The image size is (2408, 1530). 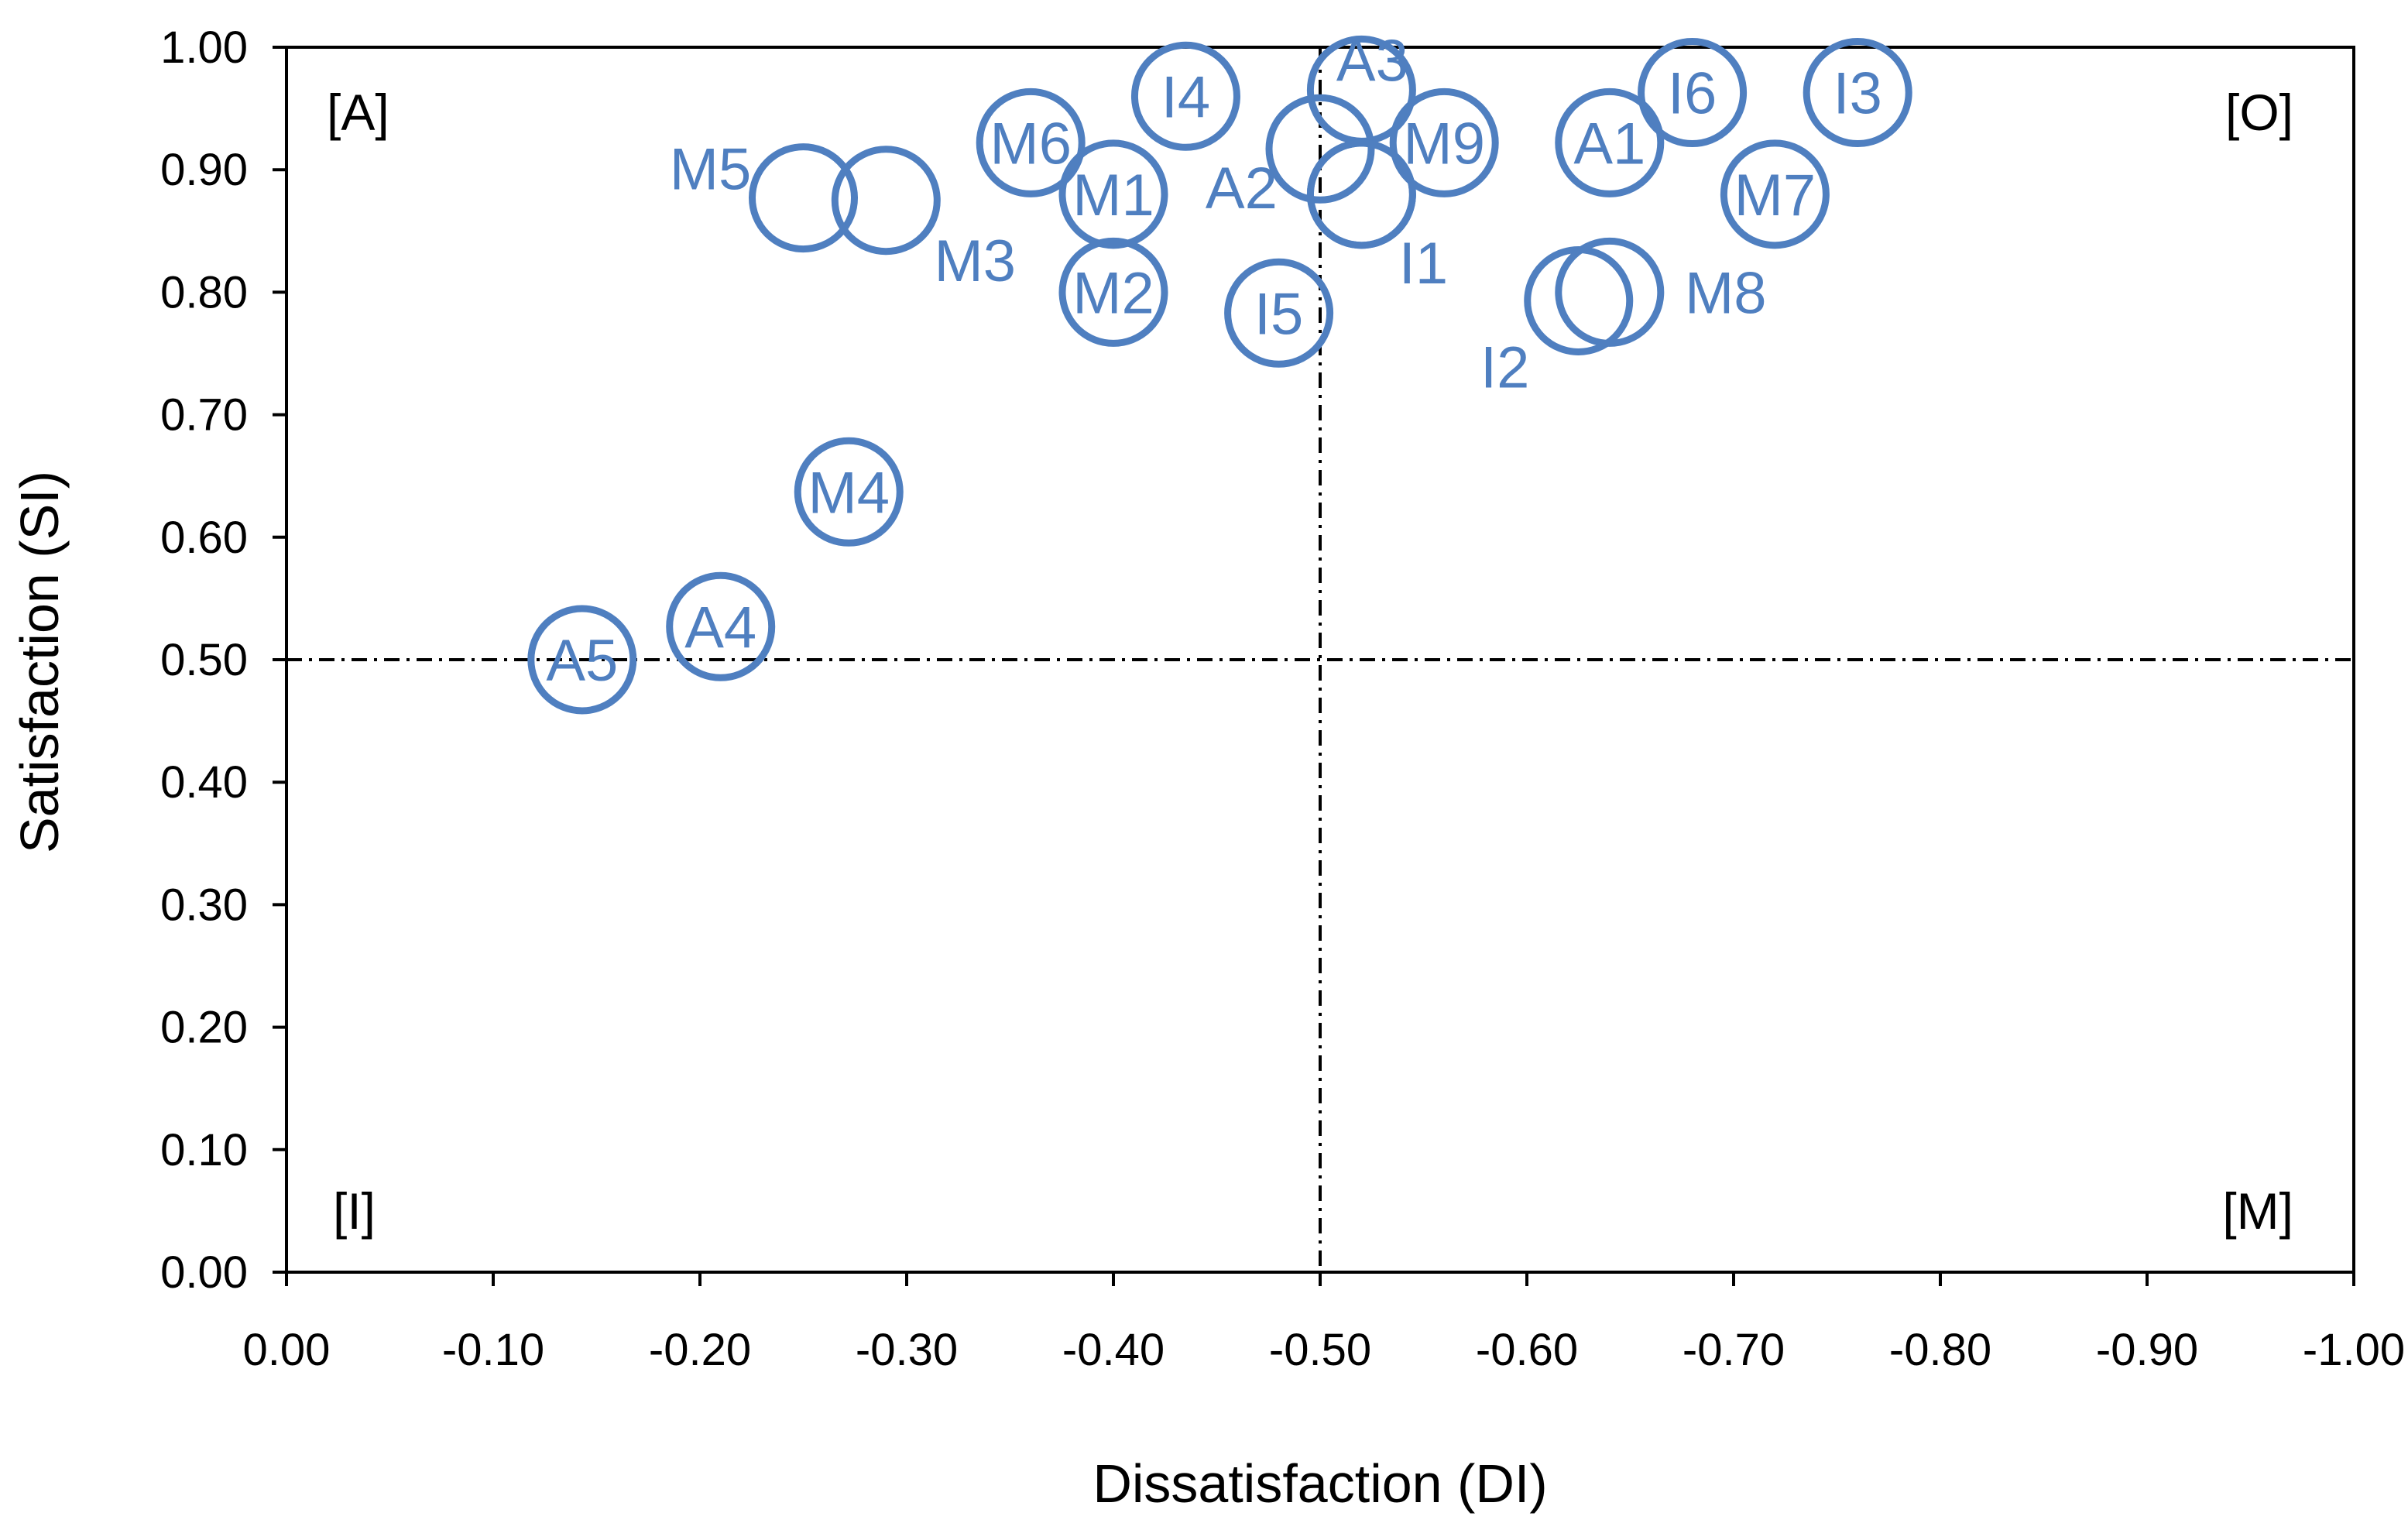 What do you see at coordinates (1113, 1350) in the screenshot?
I see `x-tick-label: -0.40` at bounding box center [1113, 1350].